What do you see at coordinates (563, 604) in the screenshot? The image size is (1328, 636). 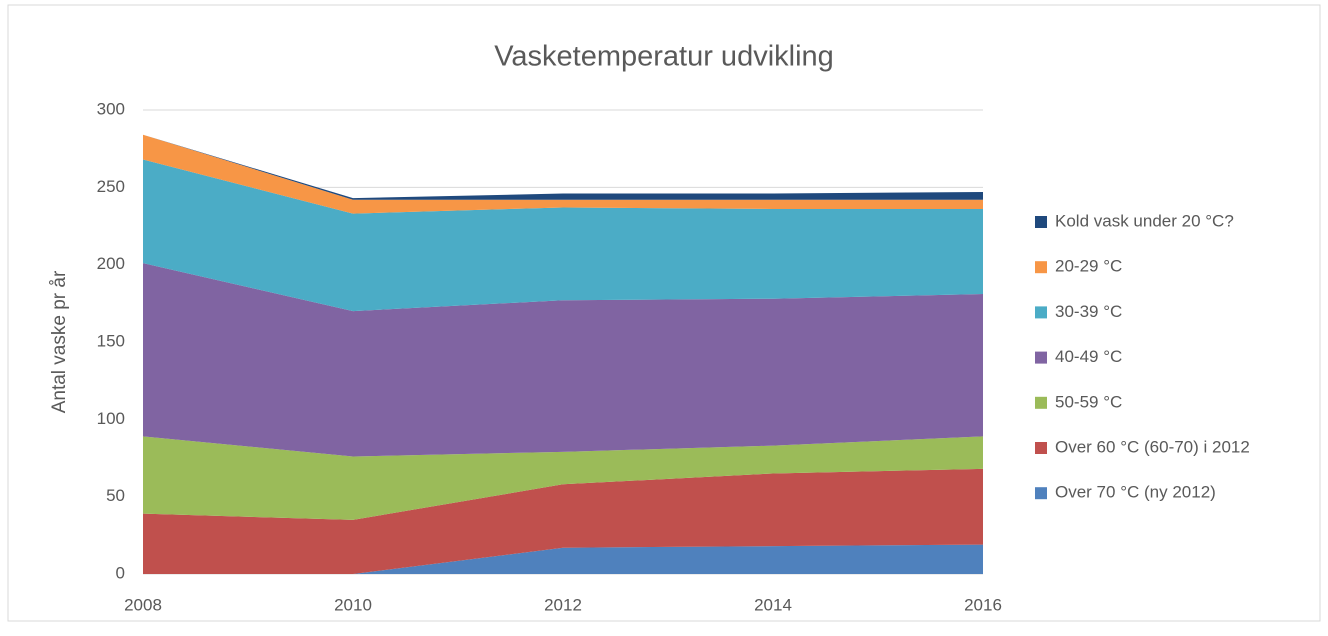 I see `x-tick-label: 2012` at bounding box center [563, 604].